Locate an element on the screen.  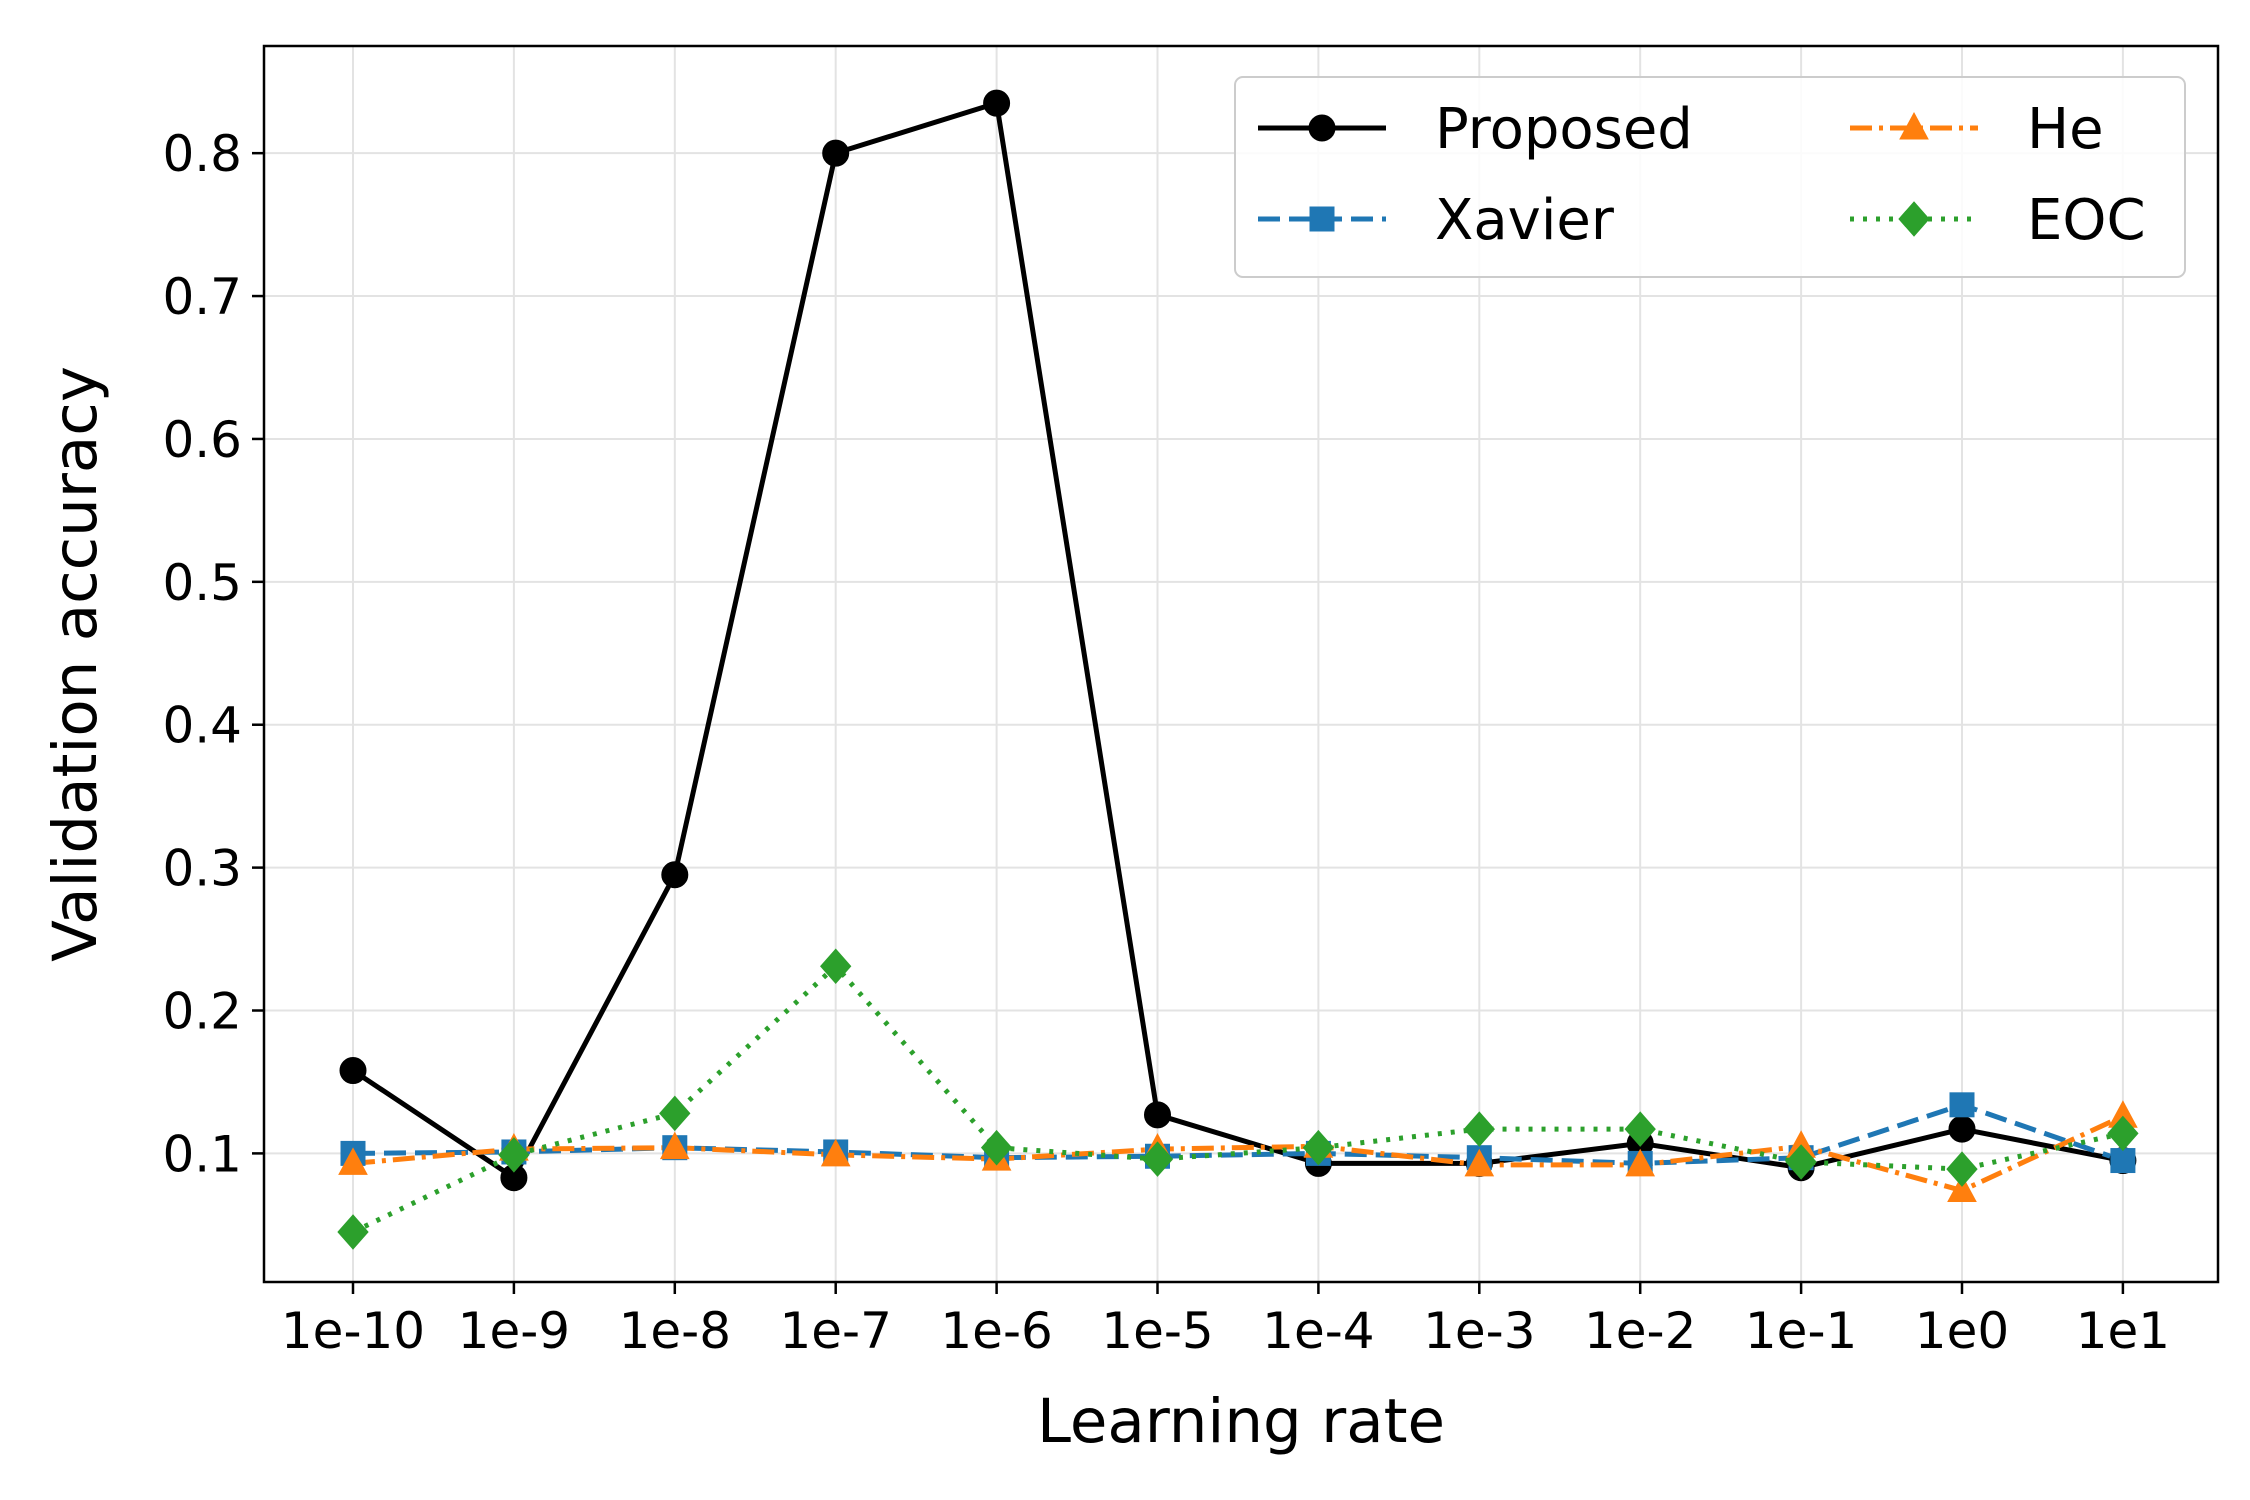
y-tick-label: 0.5 is located at coordinates (202, 583).